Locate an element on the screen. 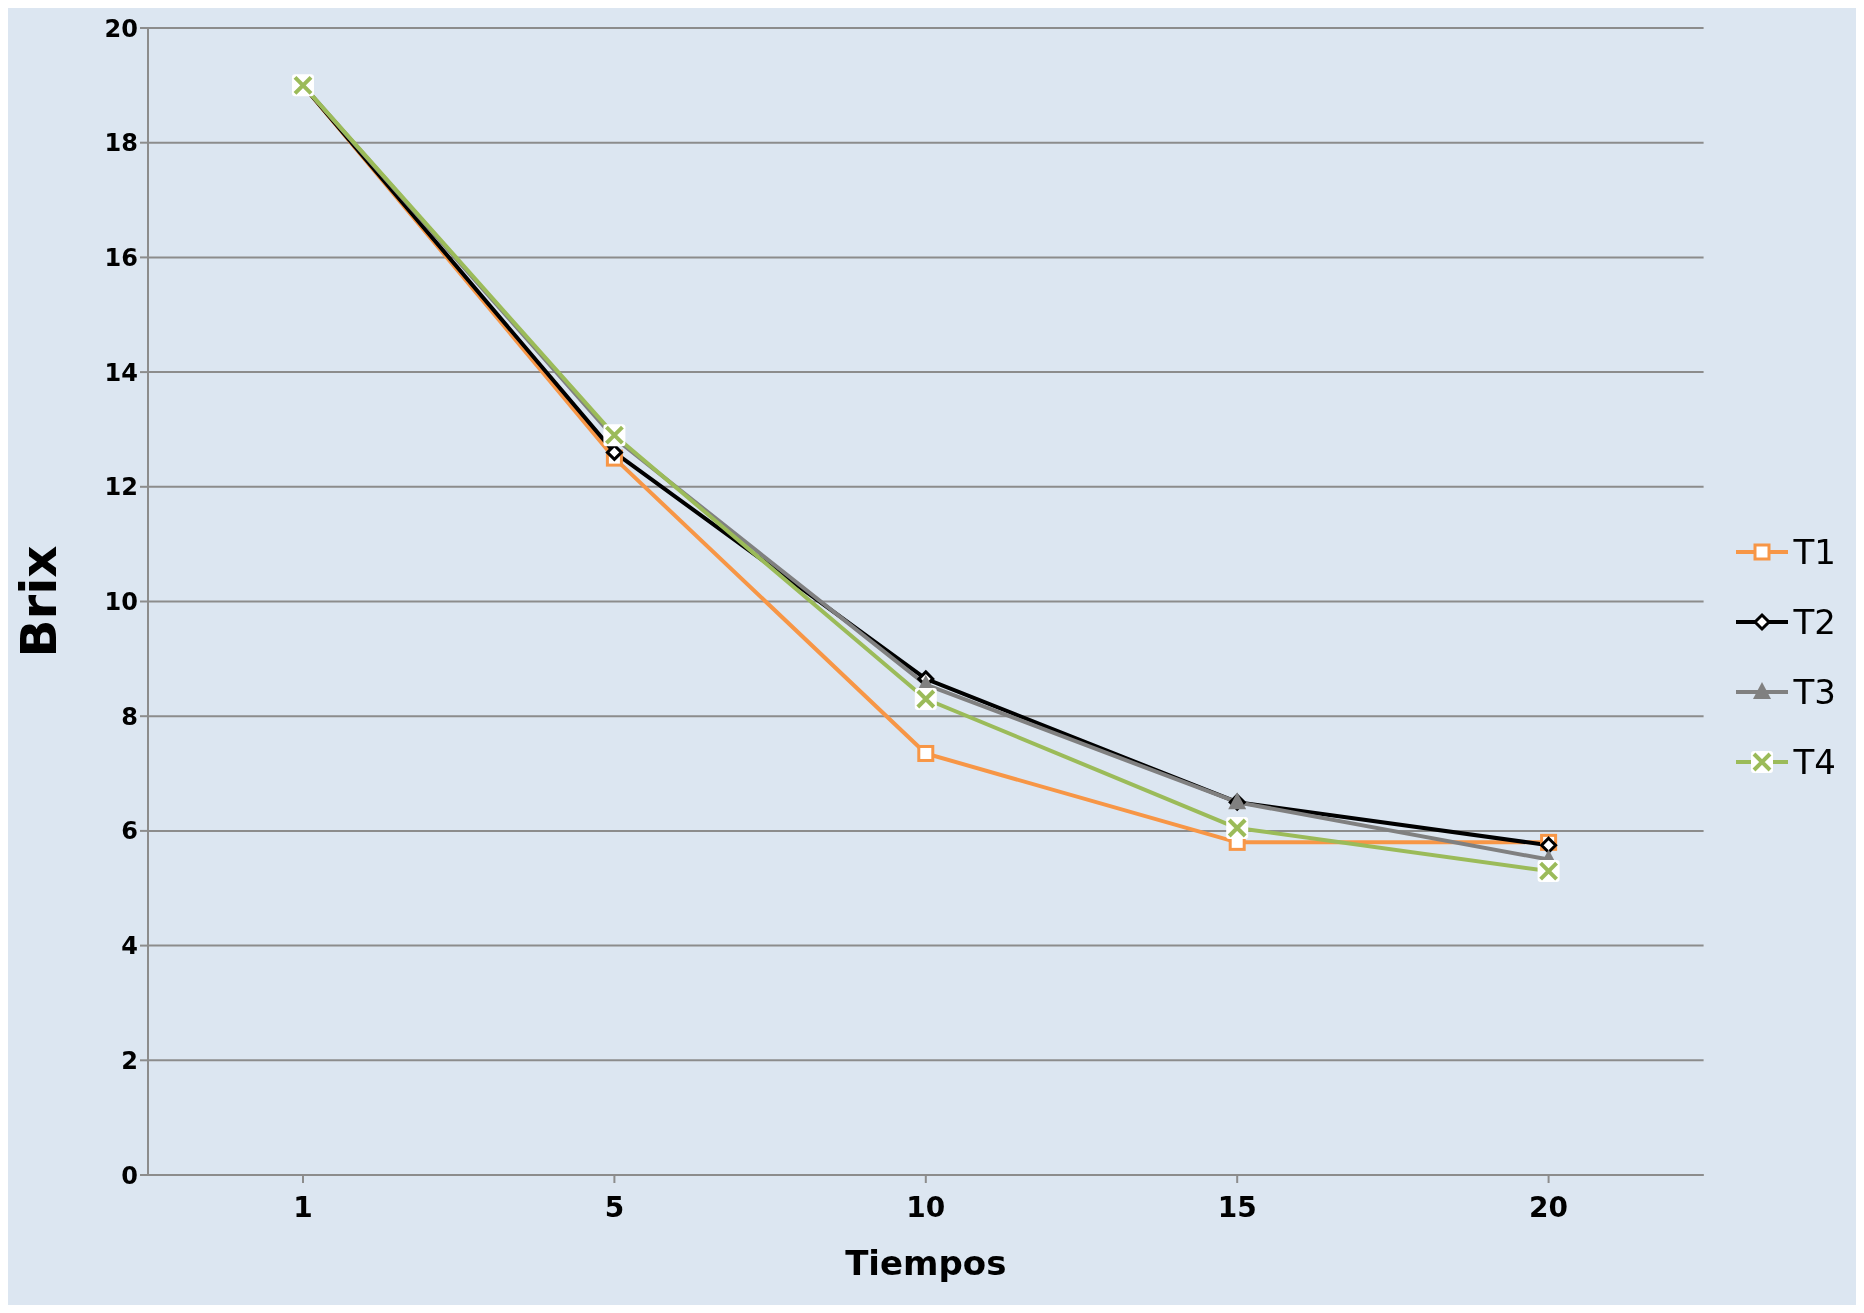 The image size is (1864, 1313). legend-label: T1 is located at coordinates (1814, 551).